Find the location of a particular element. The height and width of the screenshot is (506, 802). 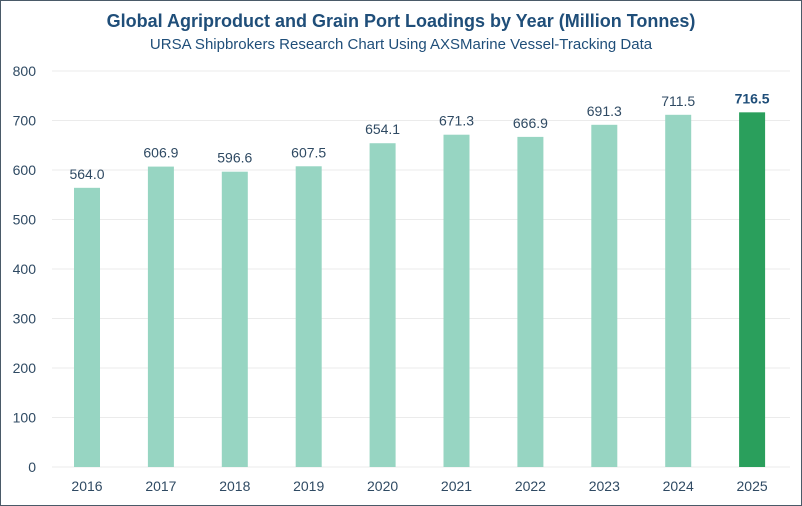

x-tick-label: 2022 is located at coordinates (530, 486).